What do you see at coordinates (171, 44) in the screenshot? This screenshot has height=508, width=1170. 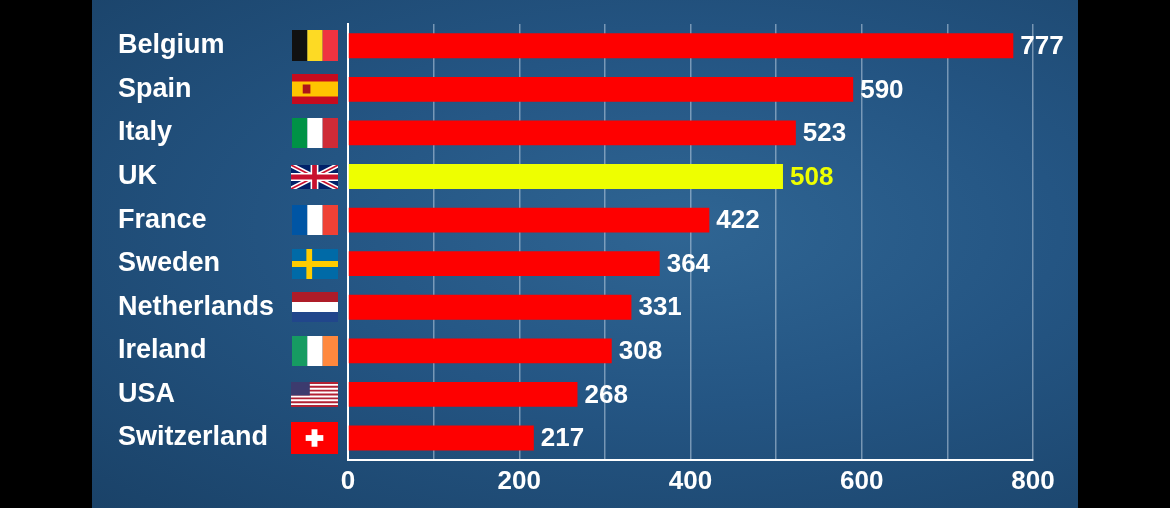 I see `y-tick-label: Belgium` at bounding box center [171, 44].